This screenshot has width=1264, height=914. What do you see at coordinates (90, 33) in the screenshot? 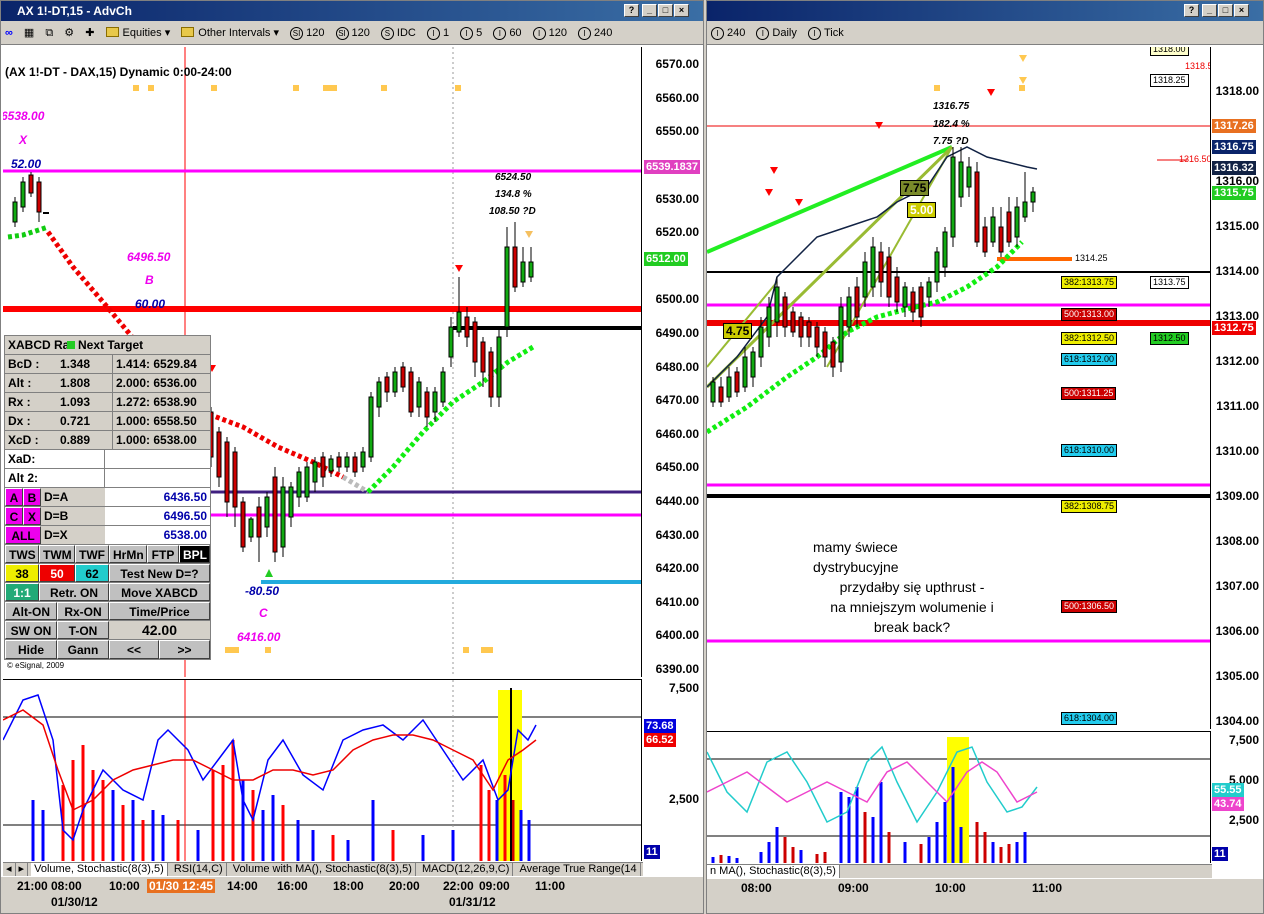
I see `crosshair-icon: ✚` at bounding box center [90, 33].